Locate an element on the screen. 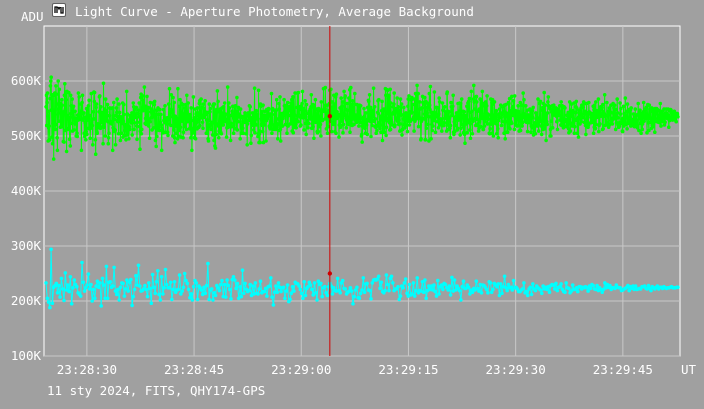 The image size is (704, 409). y-tick-label: 500K is located at coordinates (26, 135).